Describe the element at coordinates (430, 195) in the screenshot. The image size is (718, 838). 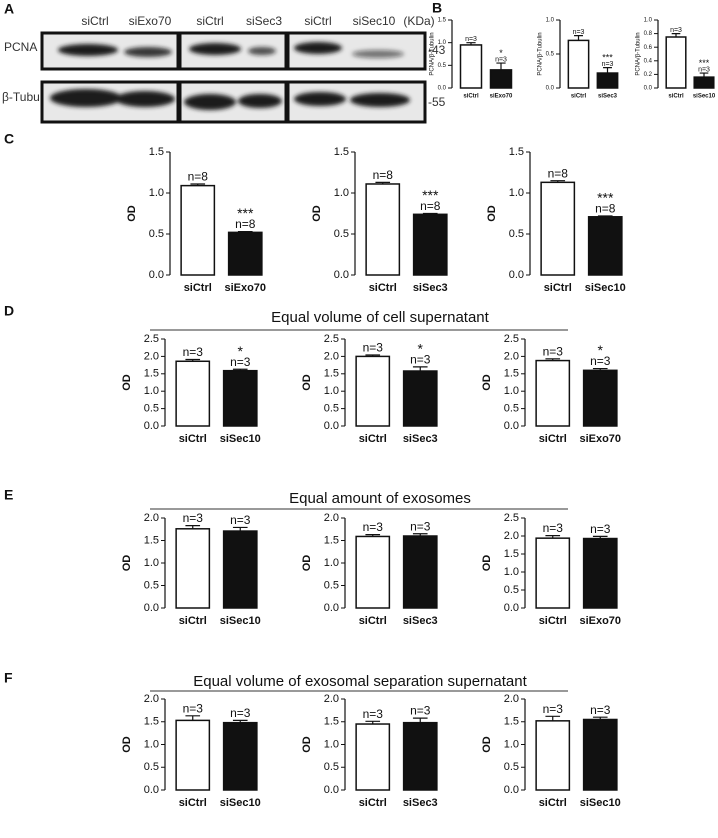
I see `bar-label: ***` at that location.